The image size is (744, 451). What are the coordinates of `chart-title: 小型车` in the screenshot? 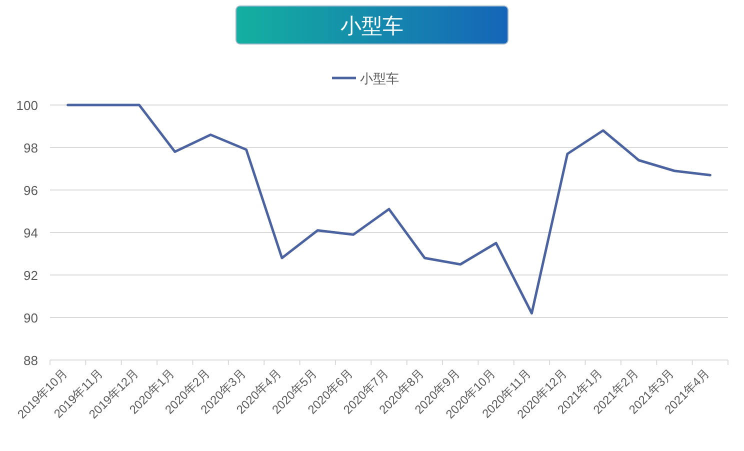 It's located at (372, 26).